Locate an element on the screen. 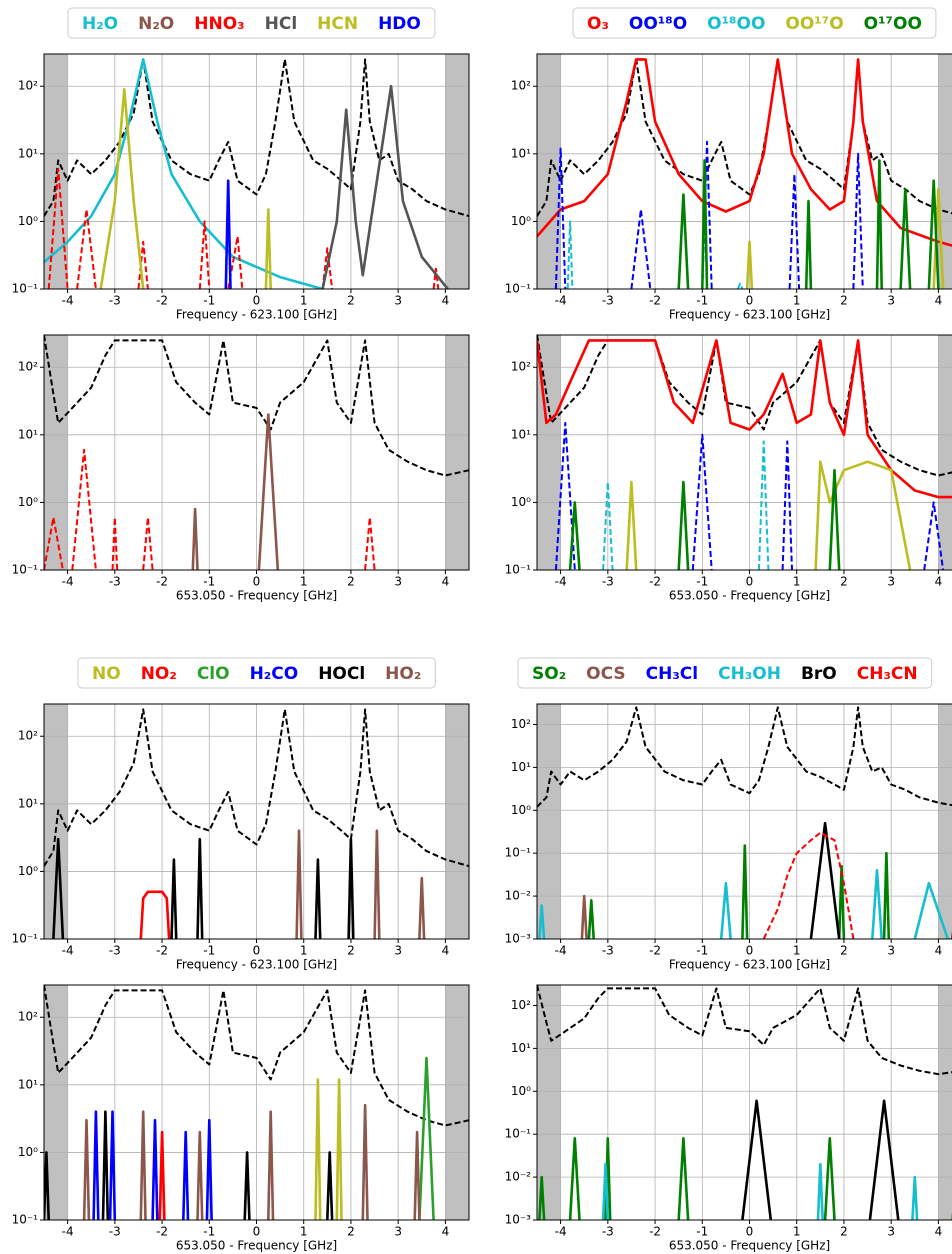  y-tick-label: 10⁻³ is located at coordinates (518, 1220).